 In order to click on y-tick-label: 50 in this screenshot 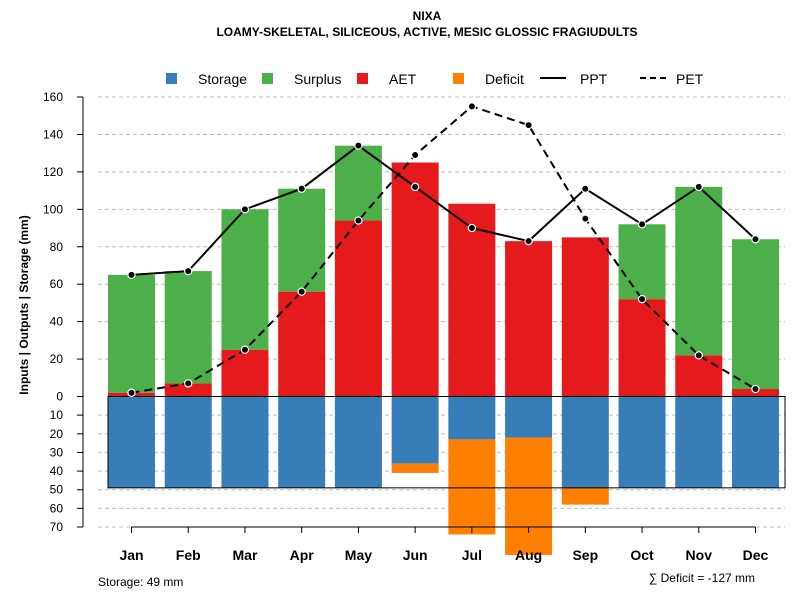, I will do `click(57, 490)`.